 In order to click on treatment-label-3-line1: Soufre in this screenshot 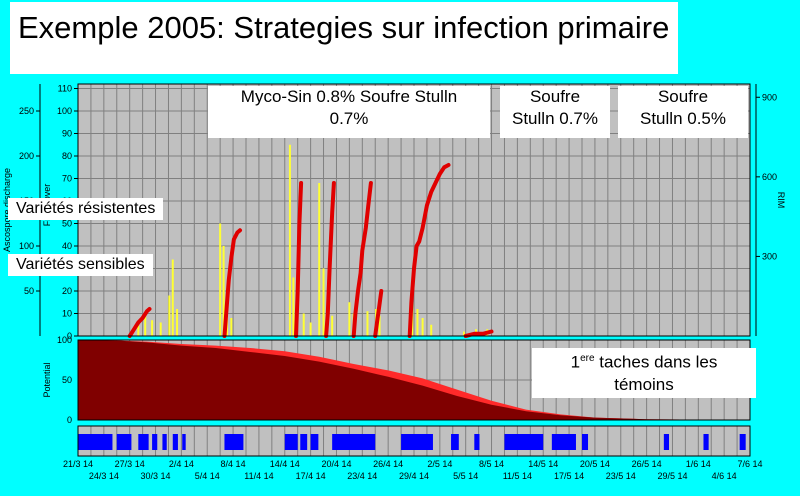, I will do `click(683, 96)`.